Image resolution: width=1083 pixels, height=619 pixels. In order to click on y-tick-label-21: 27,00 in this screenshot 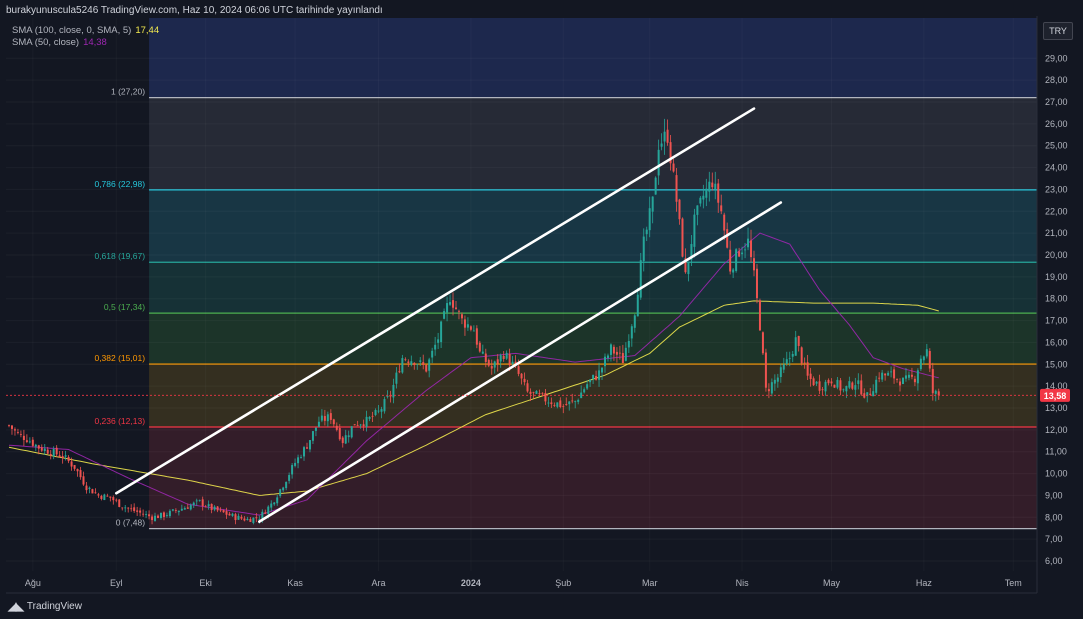, I will do `click(1056, 102)`.